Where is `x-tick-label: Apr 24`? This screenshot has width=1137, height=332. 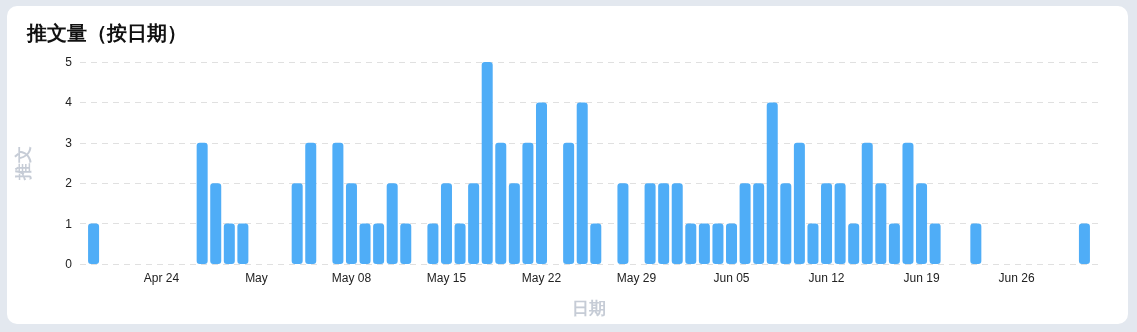 x-tick-label: Apr 24 is located at coordinates (161, 278).